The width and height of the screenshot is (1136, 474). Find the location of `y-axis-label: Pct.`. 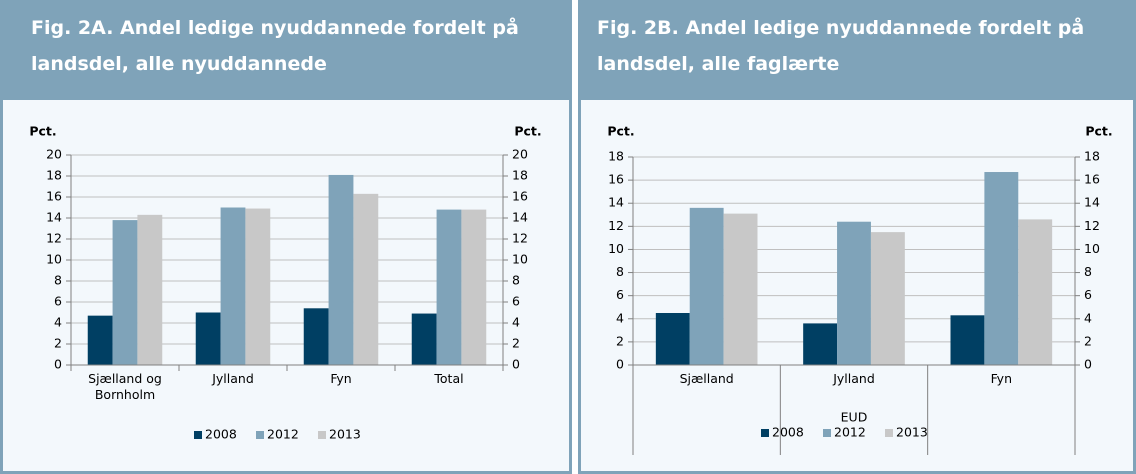

y-axis-label: Pct. is located at coordinates (42, 131).